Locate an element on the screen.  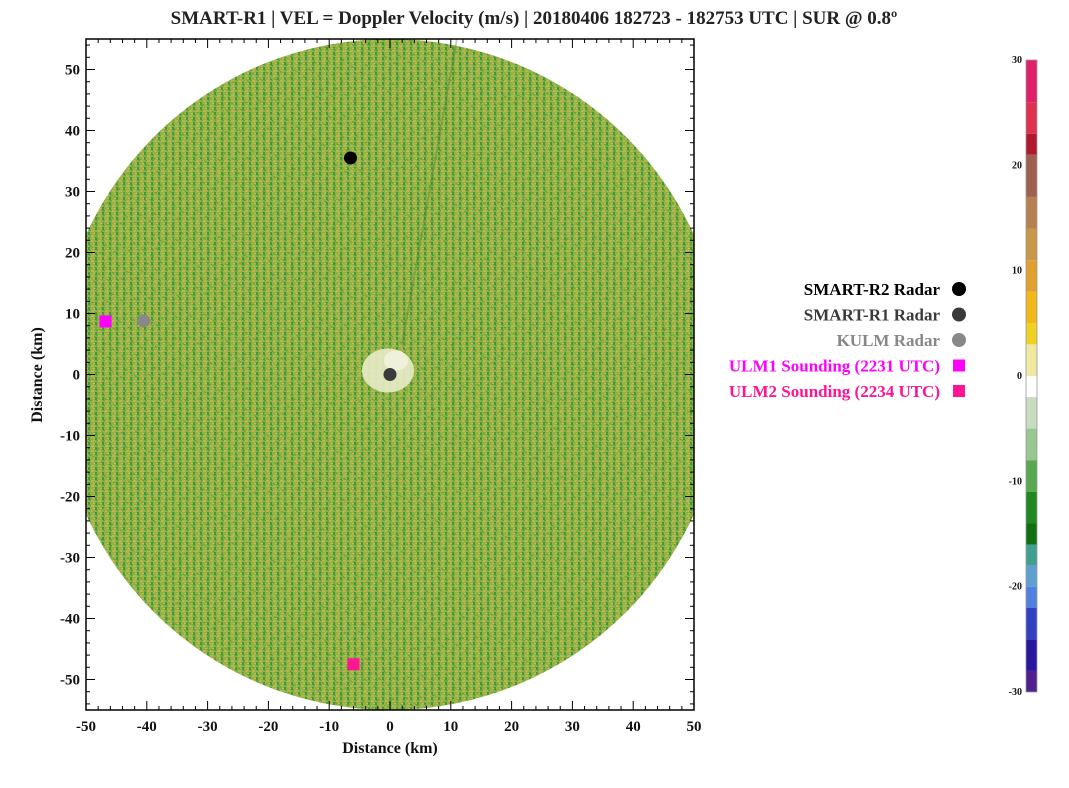
colorbar-tick-label: 20 is located at coordinates (1017, 165).